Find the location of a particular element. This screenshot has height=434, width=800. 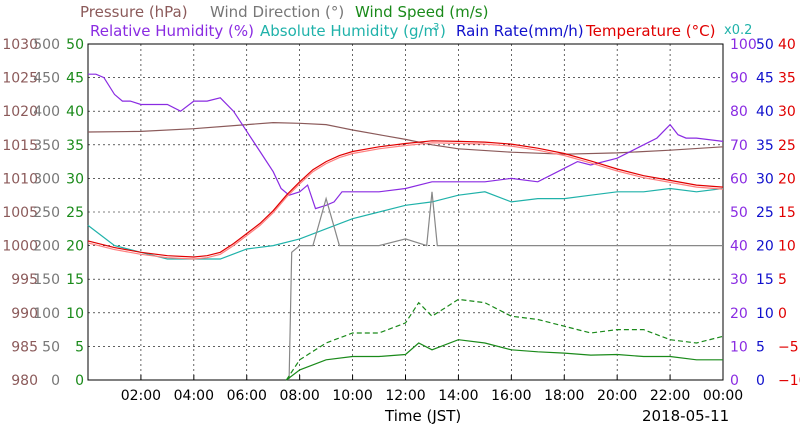

tick-relative-humidity: 40 is located at coordinates (739, 247).